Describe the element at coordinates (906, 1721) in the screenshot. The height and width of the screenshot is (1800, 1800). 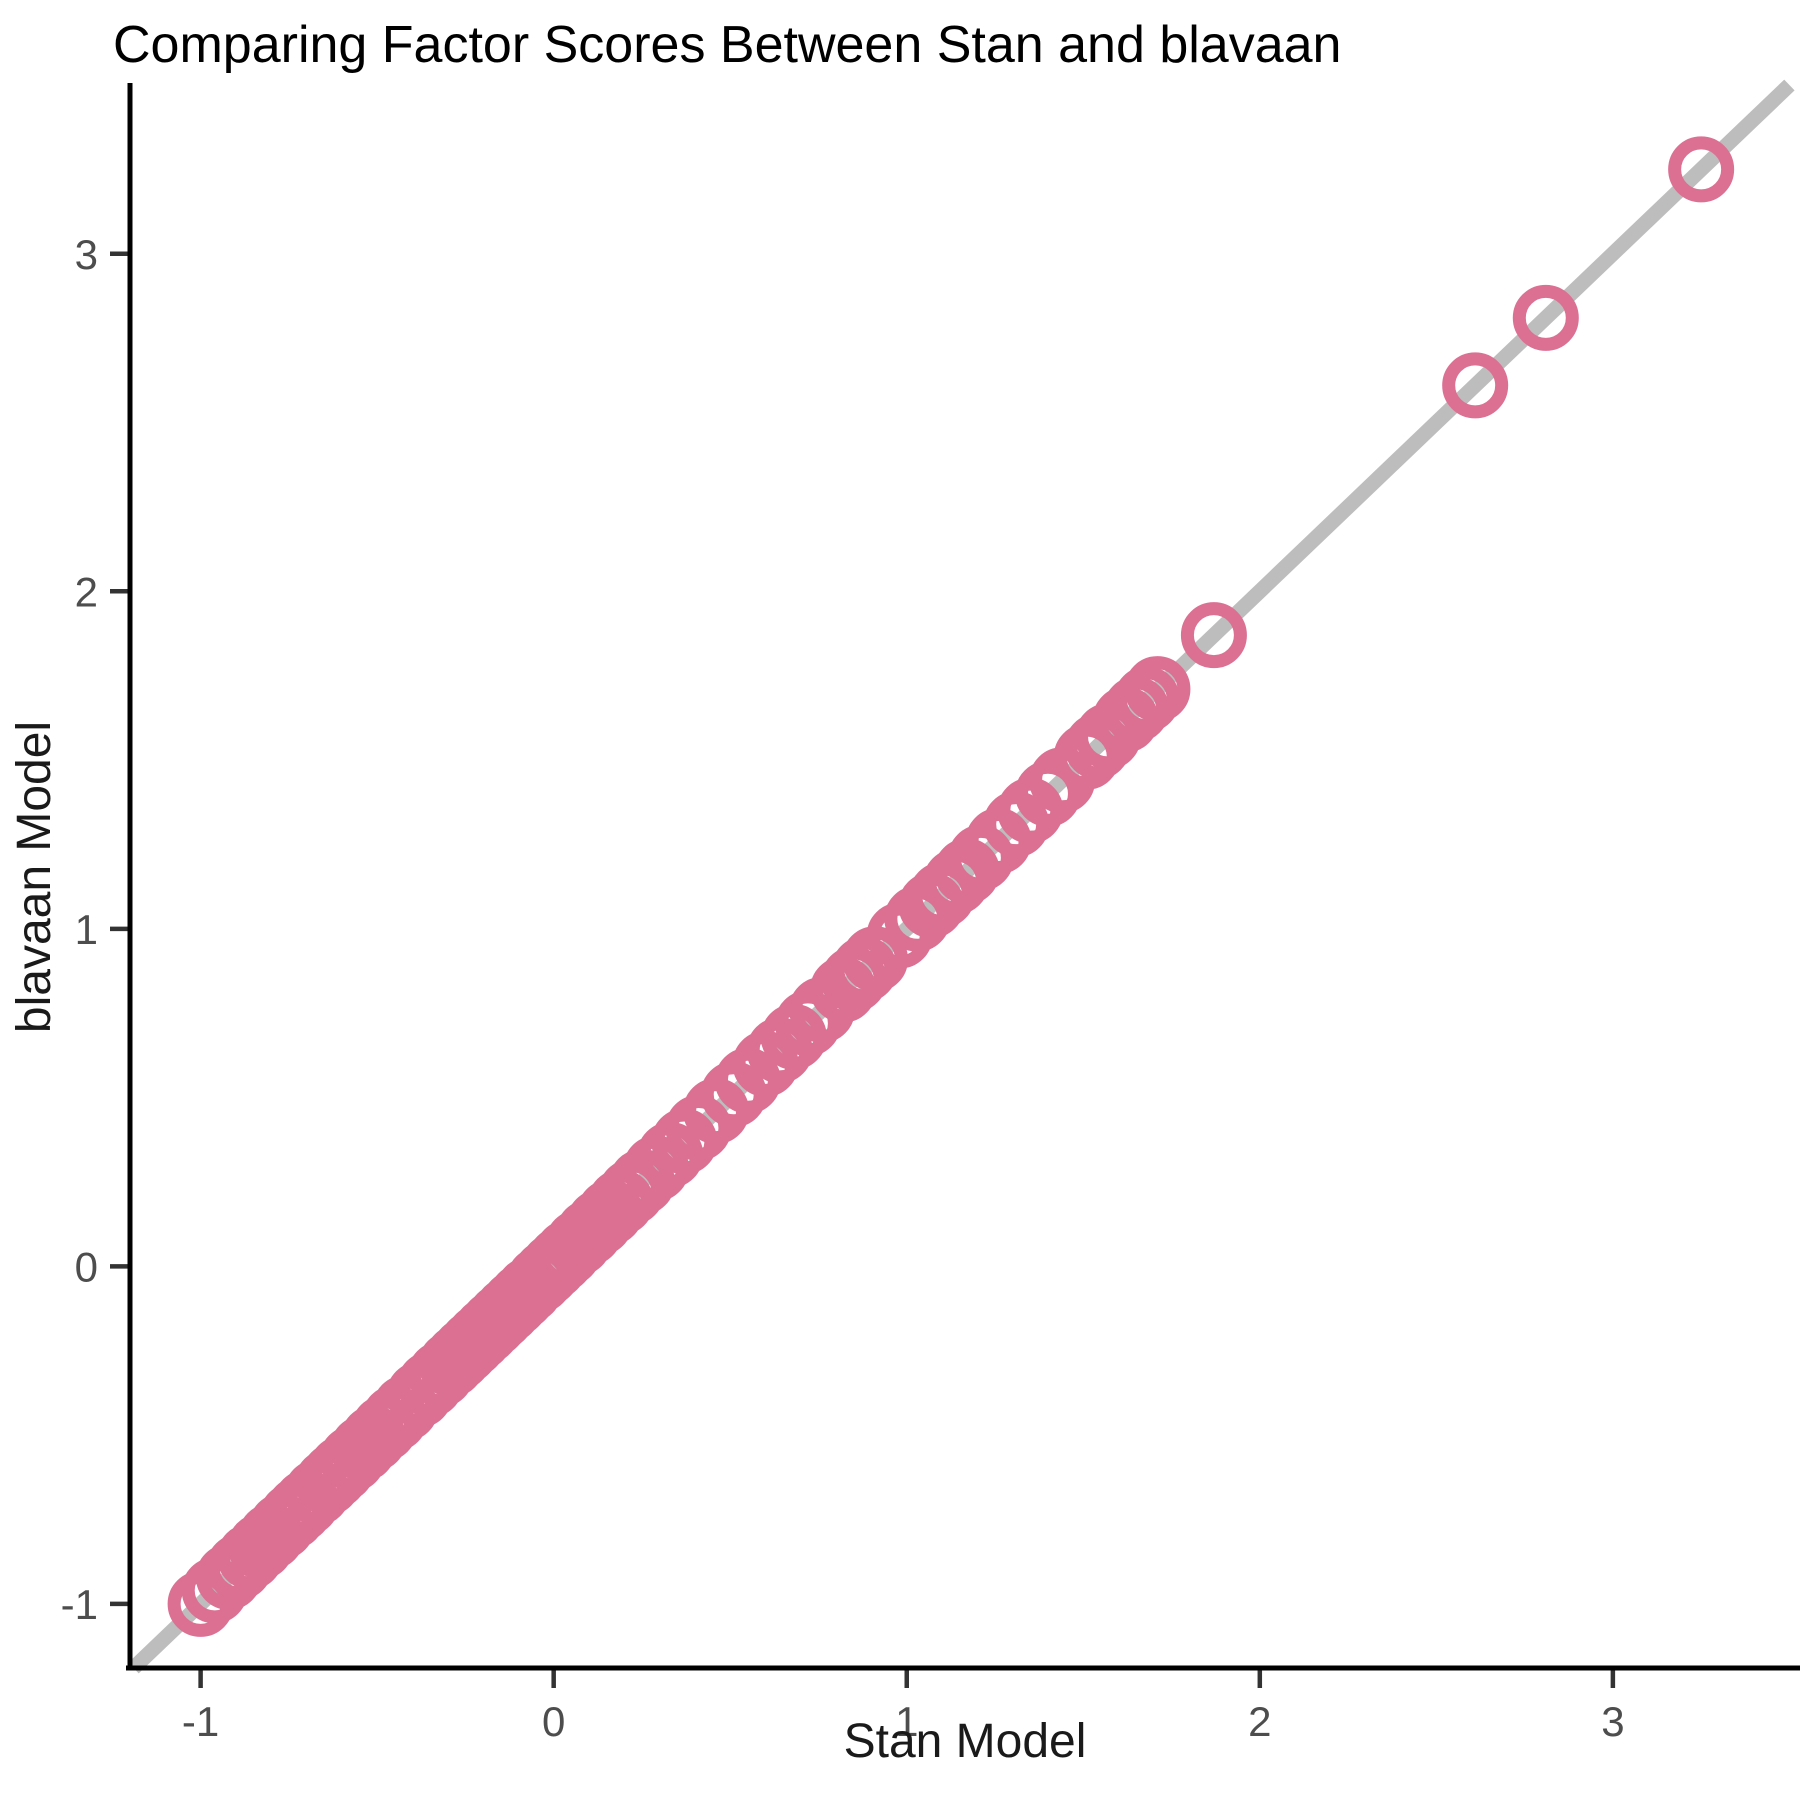
I see `x-tick-label: 1` at that location.